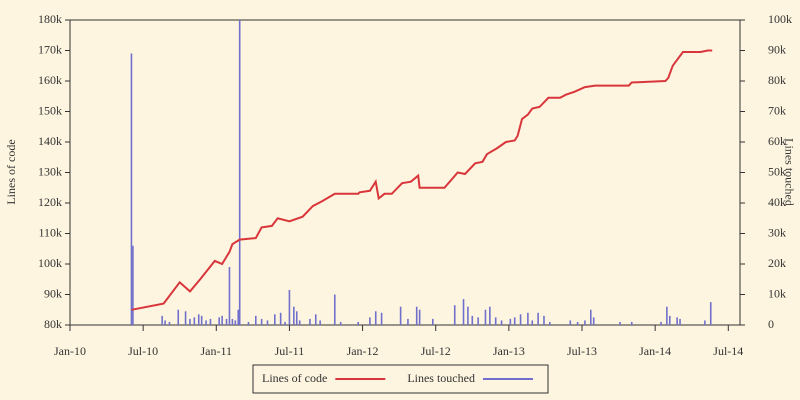 The width and height of the screenshot is (800, 400). What do you see at coordinates (143, 351) in the screenshot?
I see `x-tick-label: Jul-10` at bounding box center [143, 351].